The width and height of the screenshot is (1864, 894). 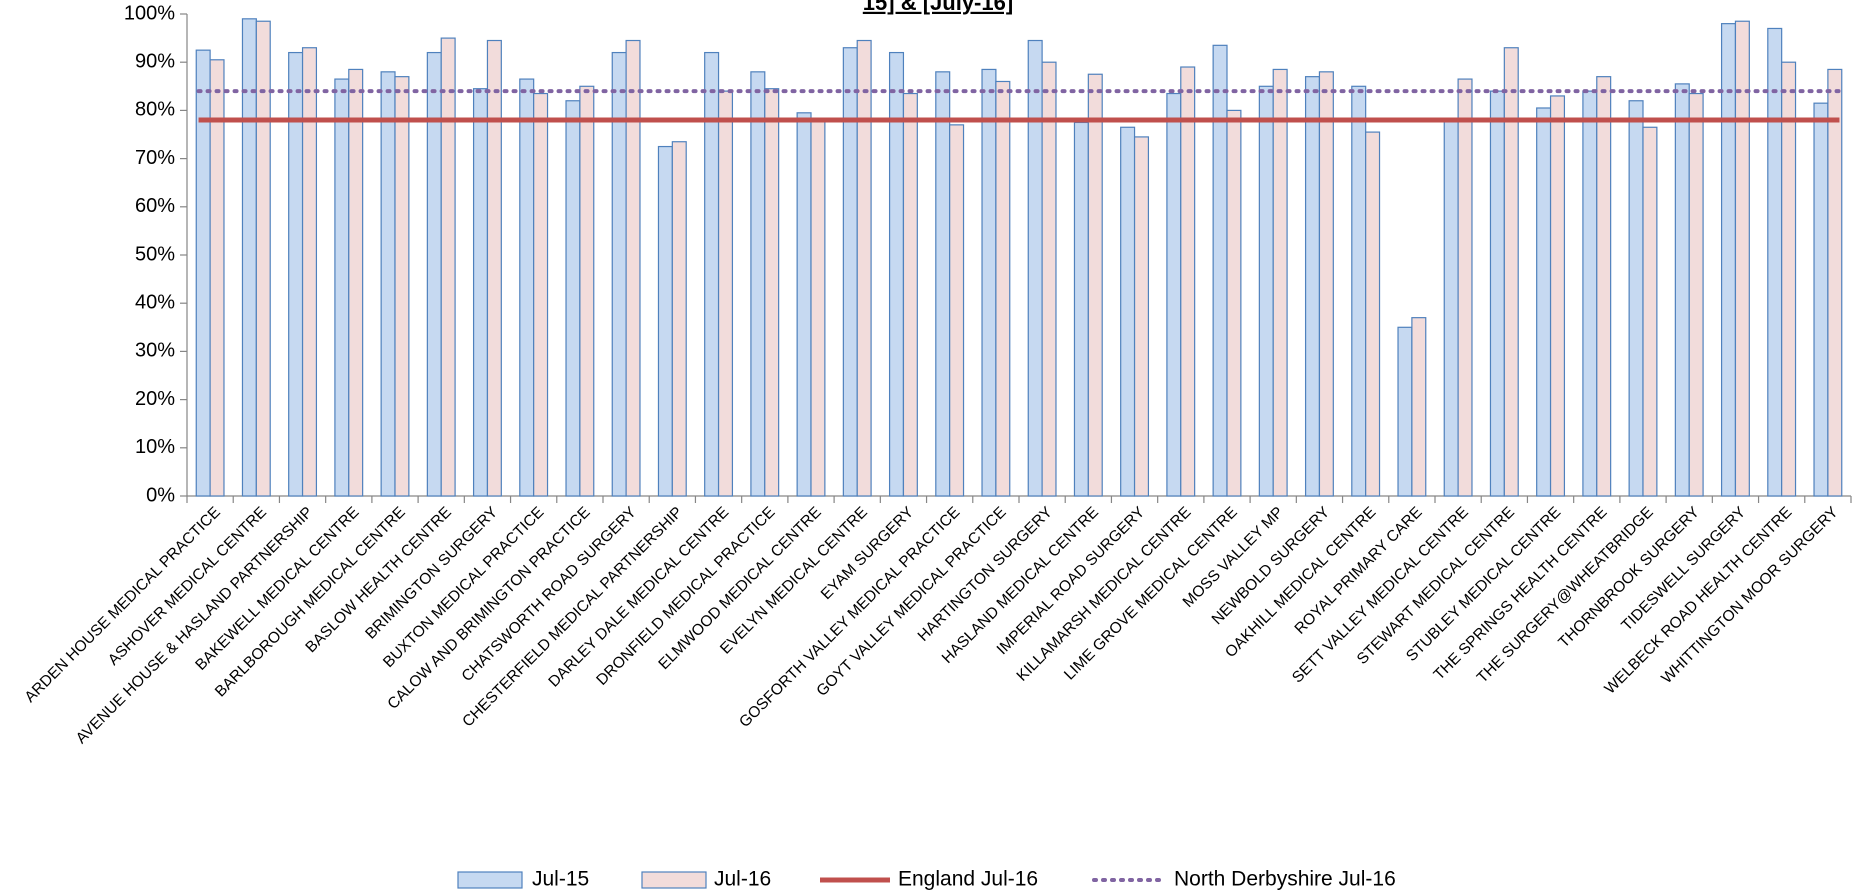 I want to click on legend-label: England Jul-16, so click(x=968, y=879).